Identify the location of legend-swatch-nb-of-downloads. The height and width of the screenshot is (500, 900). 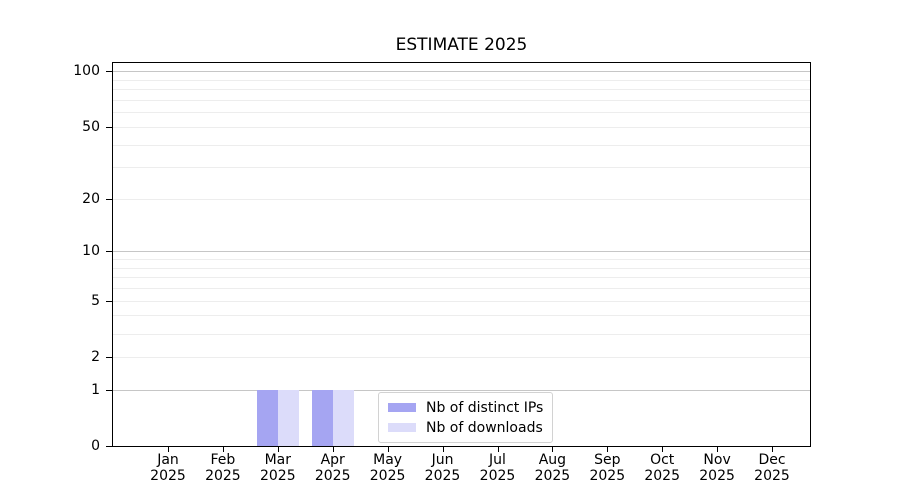
(402, 427).